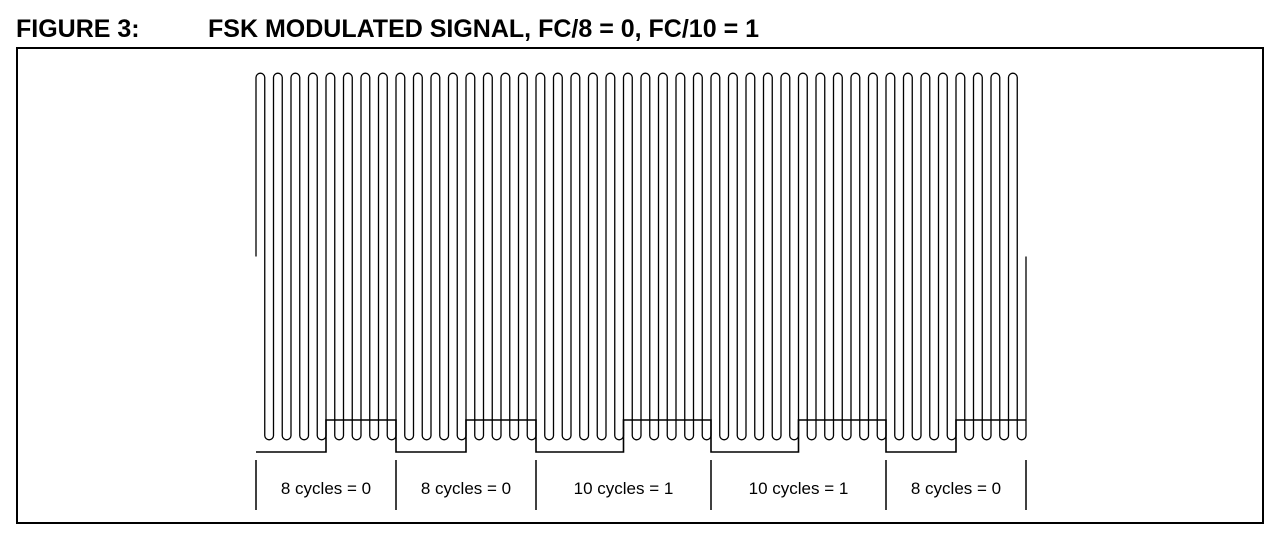  I want to click on figure-label: FIGURE 3:, so click(78, 29).